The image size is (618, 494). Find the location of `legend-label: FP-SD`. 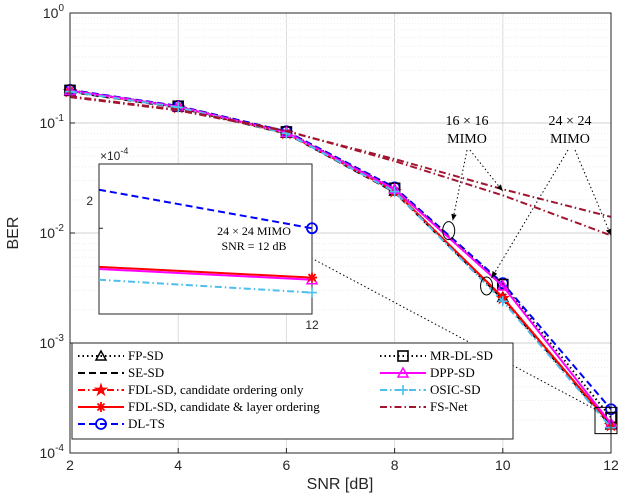

legend-label: FP-SD is located at coordinates (145, 355).